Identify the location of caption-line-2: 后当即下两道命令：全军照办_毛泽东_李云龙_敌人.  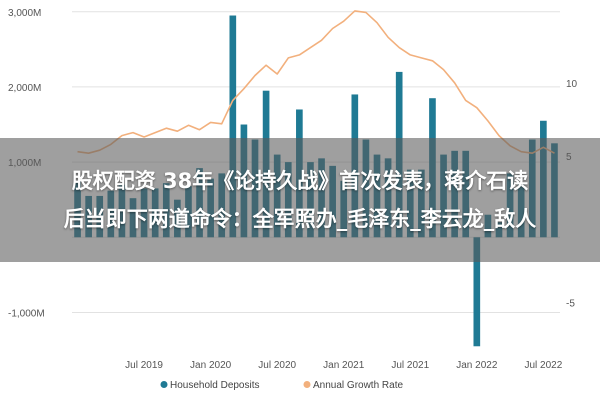
(300, 219).